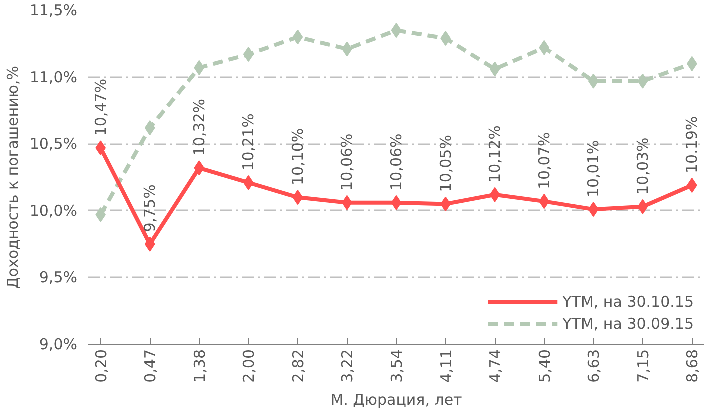  Describe the element at coordinates (151, 366) in the screenshot. I see `x-tick-label: 0,47` at that location.